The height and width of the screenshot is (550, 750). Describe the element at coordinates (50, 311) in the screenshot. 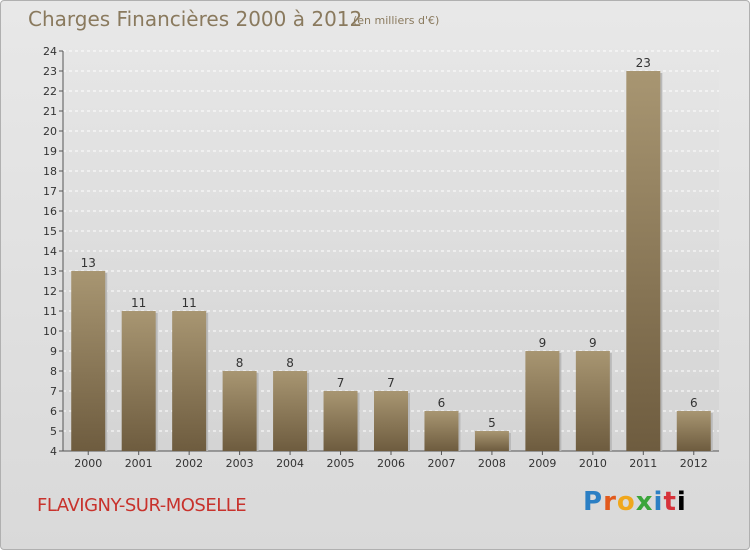

I see `y-tick-label: 11` at that location.